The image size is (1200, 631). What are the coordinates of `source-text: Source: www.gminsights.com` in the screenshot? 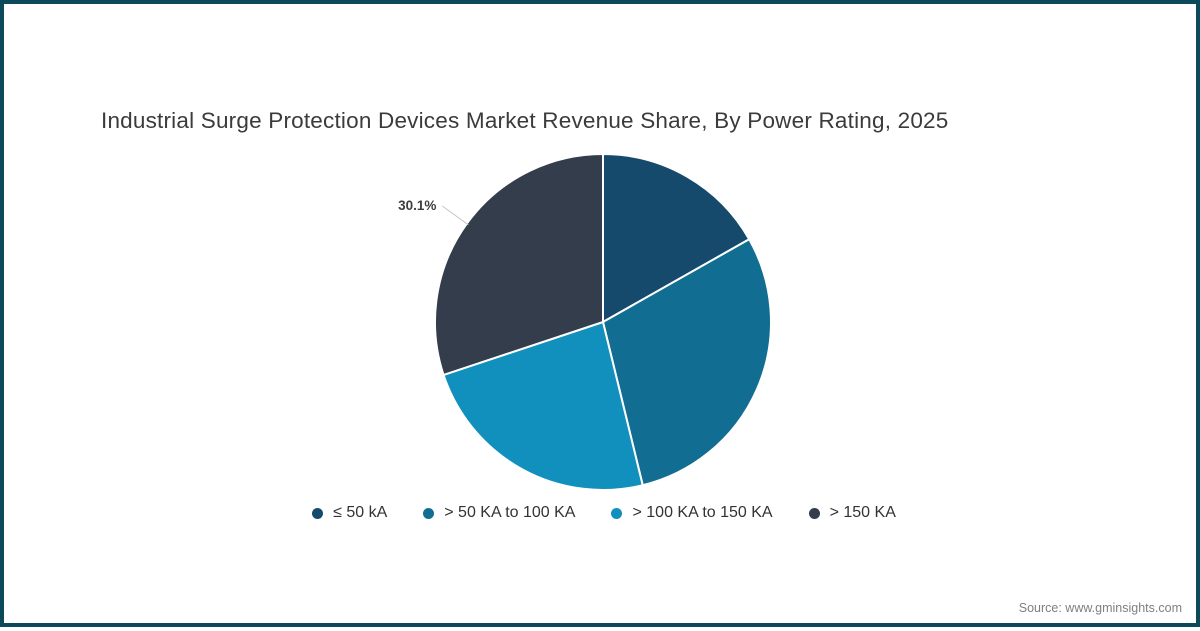 It's located at (1100, 608).